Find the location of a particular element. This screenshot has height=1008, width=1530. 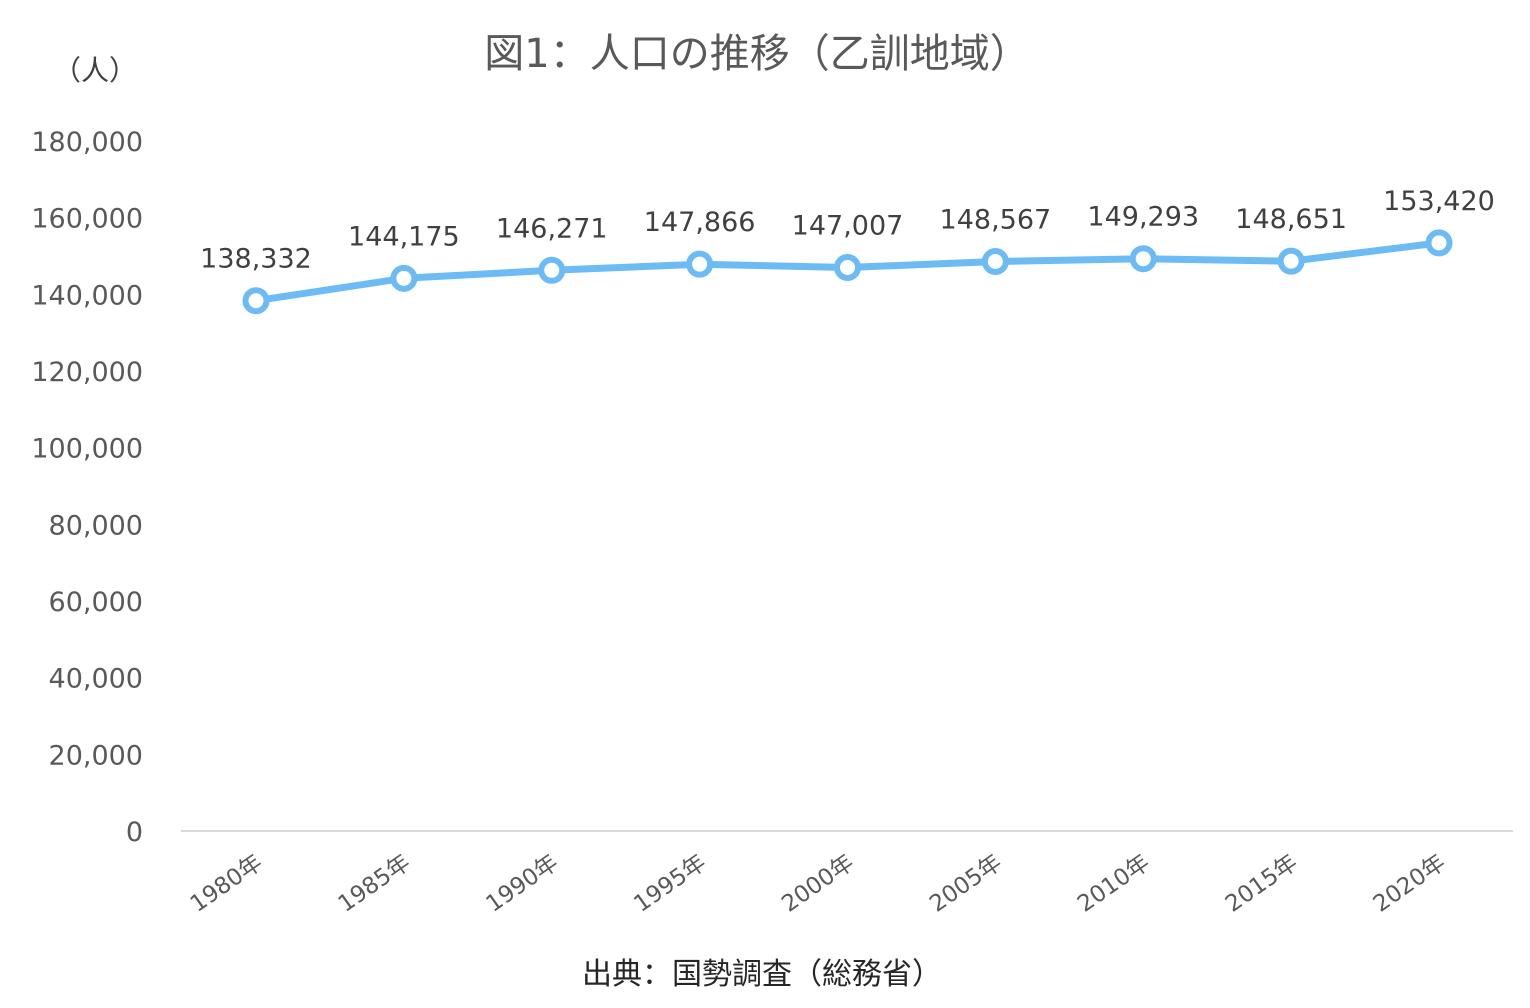

data-label: 146,271 is located at coordinates (552, 228).